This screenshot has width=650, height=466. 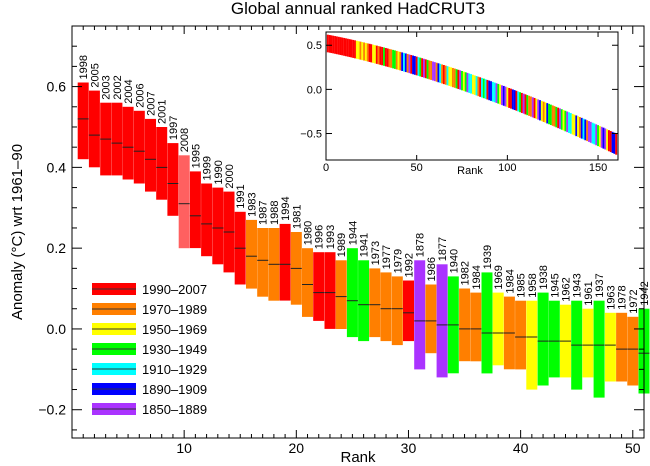 What do you see at coordinates (309, 233) in the screenshot?
I see `year-label-21: 1980` at bounding box center [309, 233].